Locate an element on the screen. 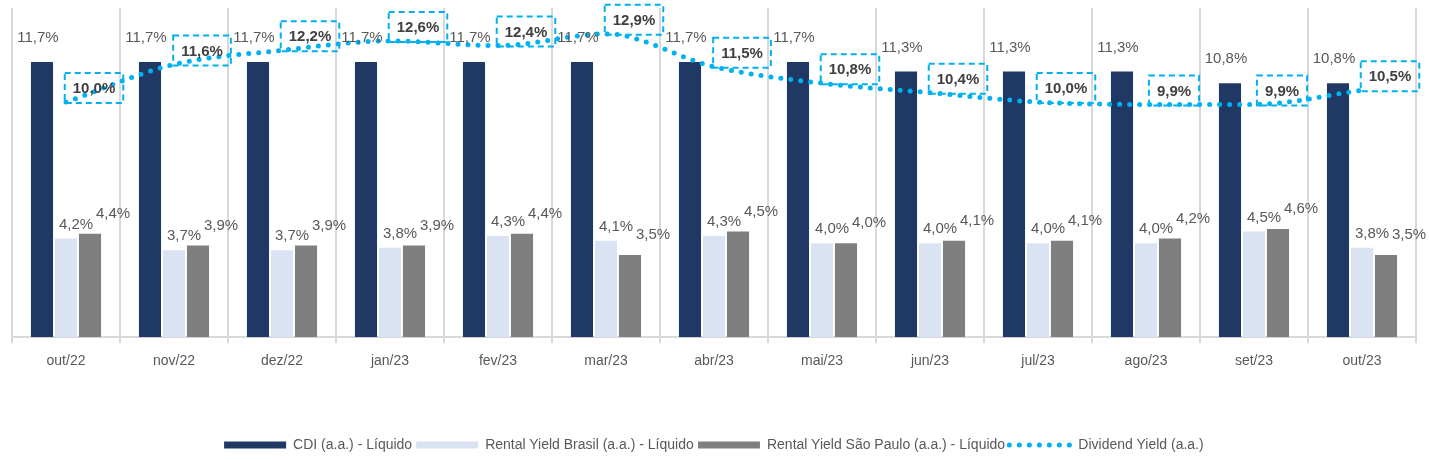 This screenshot has height=462, width=1429. x-tick-label: out/22 is located at coordinates (66, 360).